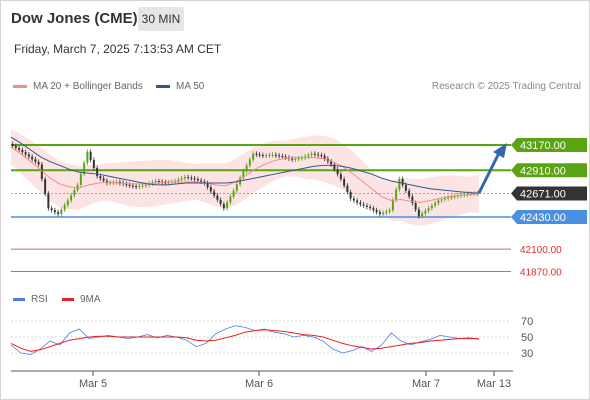  What do you see at coordinates (541, 250) in the screenshot?
I see `level-label-42100.00: 42100.00` at bounding box center [541, 250].